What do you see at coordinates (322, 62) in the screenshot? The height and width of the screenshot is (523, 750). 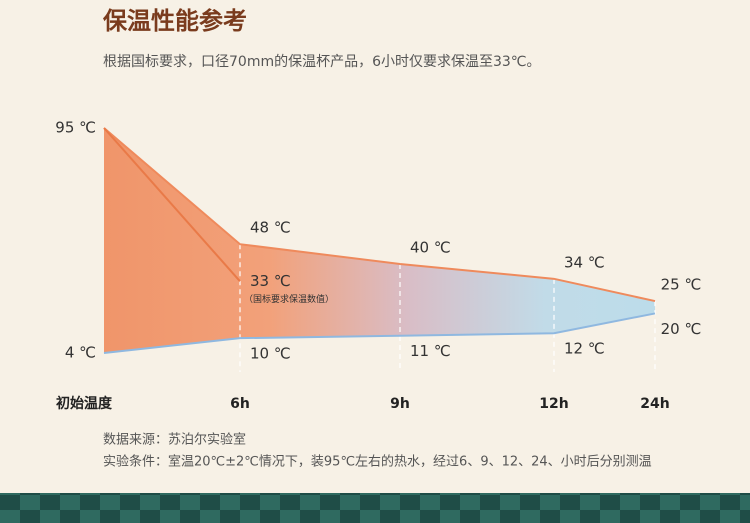 I see `subtitle: 根据国标要求，口径70mm的保温杯产品，6小时仅要求保温至33℃。` at bounding box center [322, 62].